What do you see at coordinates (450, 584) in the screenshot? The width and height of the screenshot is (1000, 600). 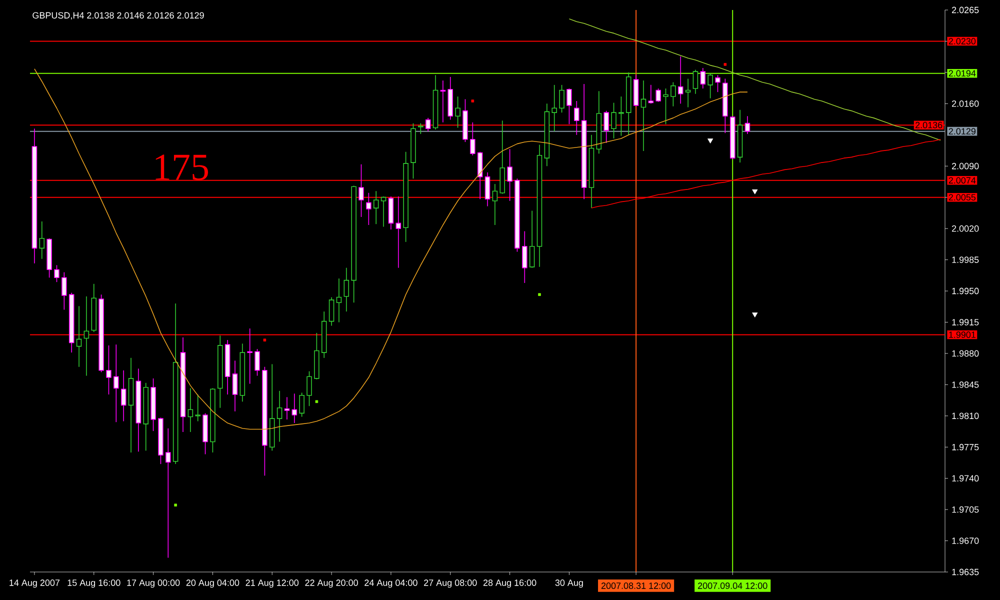 I see `x-tick-label: 27 Aug 08:00` at bounding box center [450, 584].